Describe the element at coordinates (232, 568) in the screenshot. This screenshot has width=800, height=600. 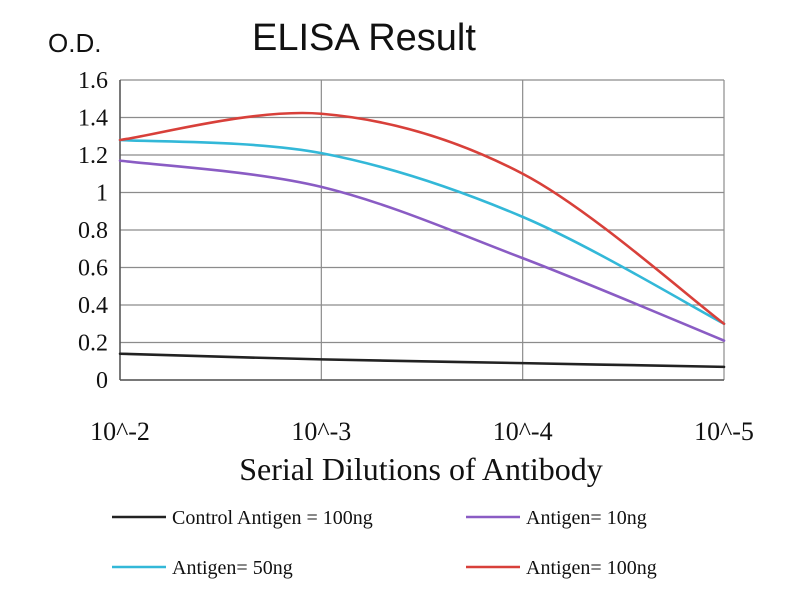
I see `legend-label: Antigen= 50ng` at that location.